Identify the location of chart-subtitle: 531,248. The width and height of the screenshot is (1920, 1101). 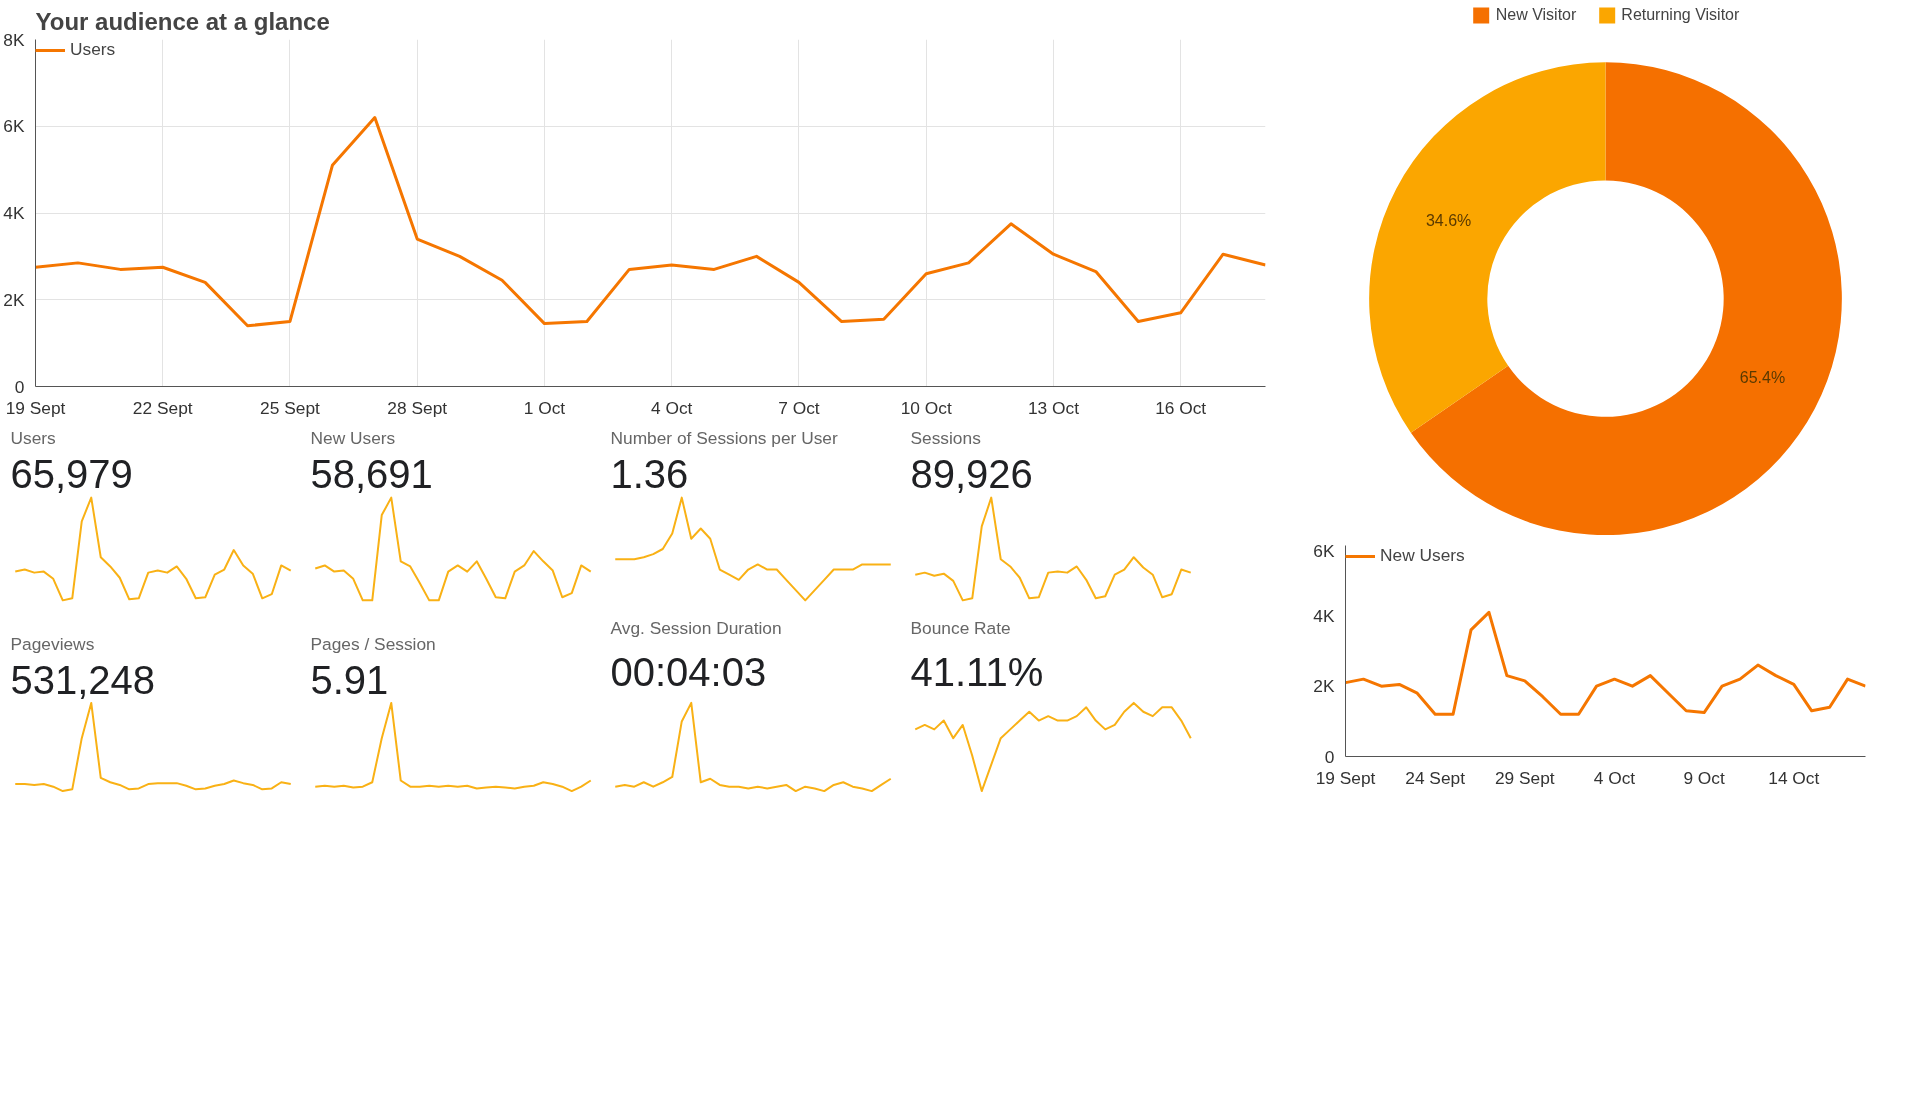
(83, 679).